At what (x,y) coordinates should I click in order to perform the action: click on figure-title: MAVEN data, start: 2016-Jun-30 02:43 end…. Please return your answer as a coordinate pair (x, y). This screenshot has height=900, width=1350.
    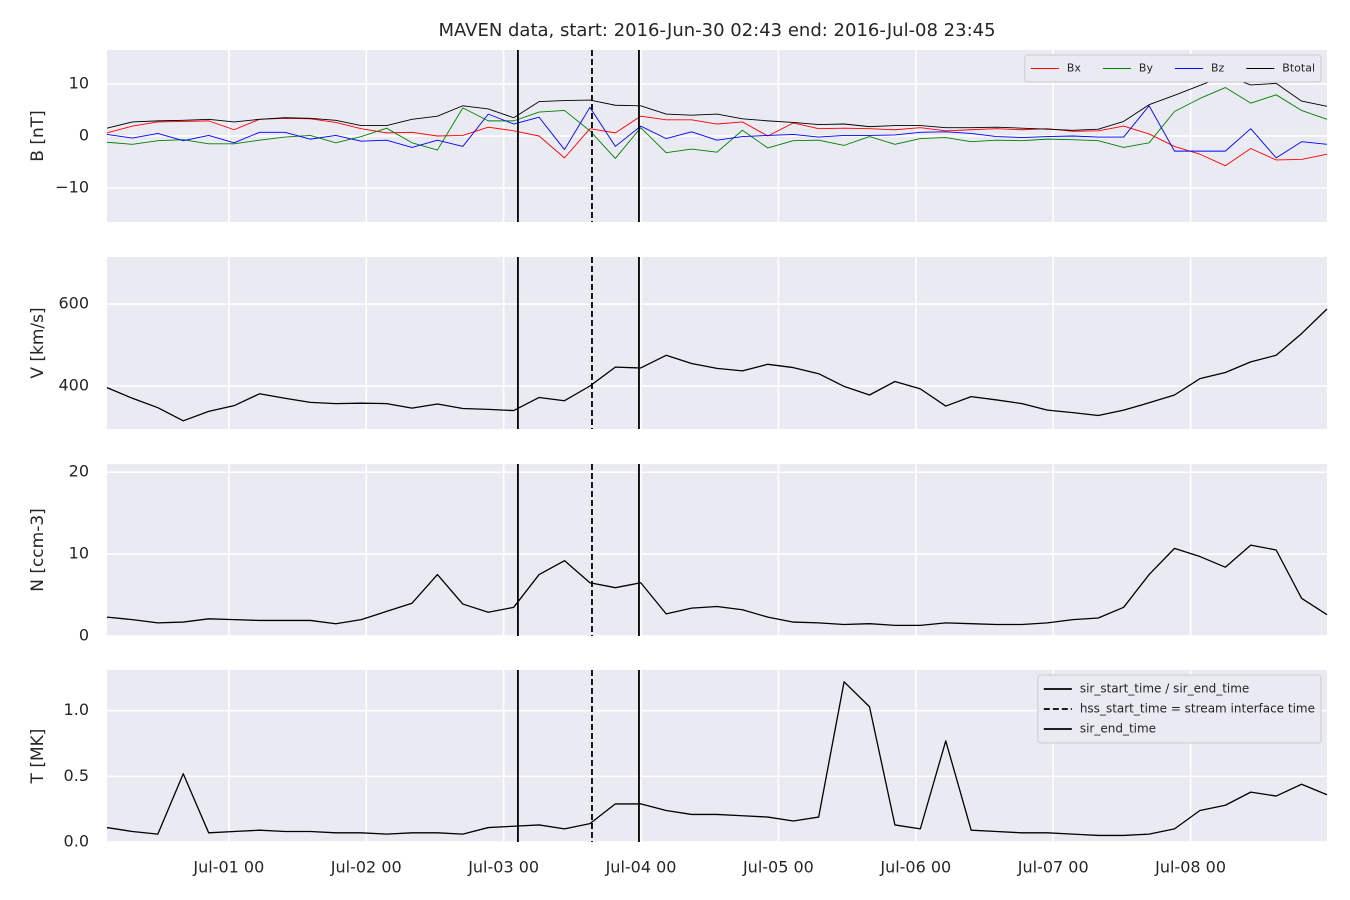
    Looking at the image, I should click on (716, 30).